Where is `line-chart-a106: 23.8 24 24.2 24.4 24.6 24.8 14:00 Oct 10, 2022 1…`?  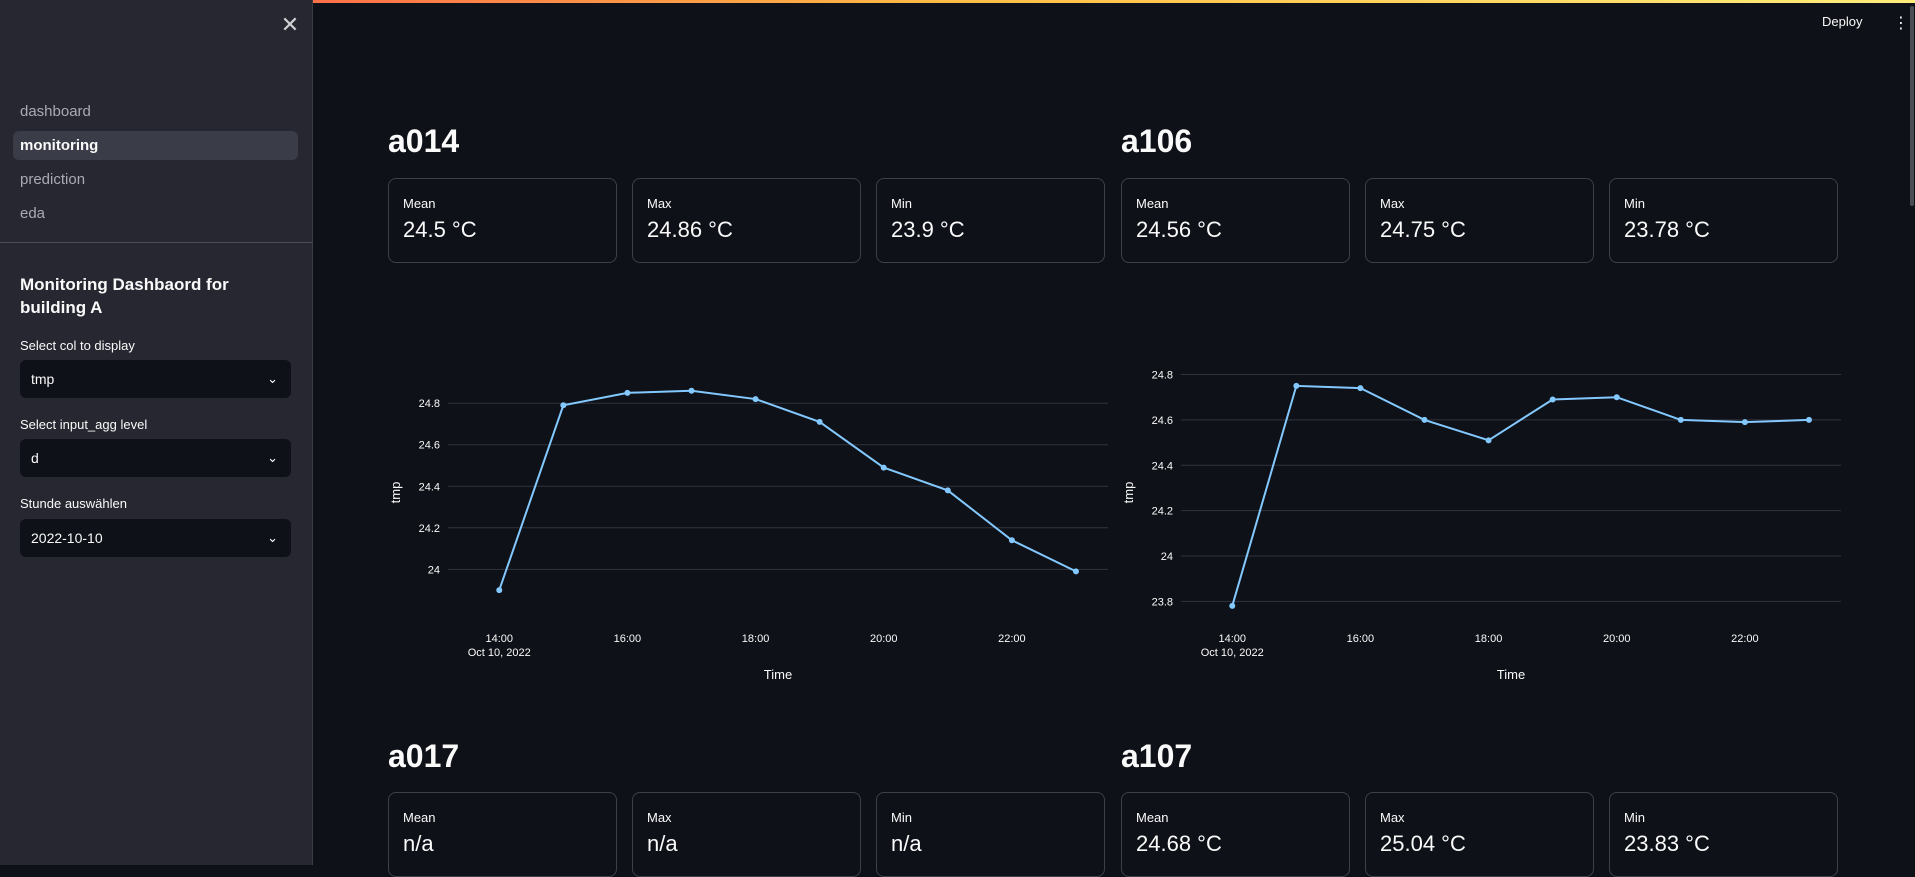
line-chart-a106: 23.8 24 24.2 24.4 24.6 24.8 14:00 Oct 10, 2022 1… is located at coordinates (1481, 525).